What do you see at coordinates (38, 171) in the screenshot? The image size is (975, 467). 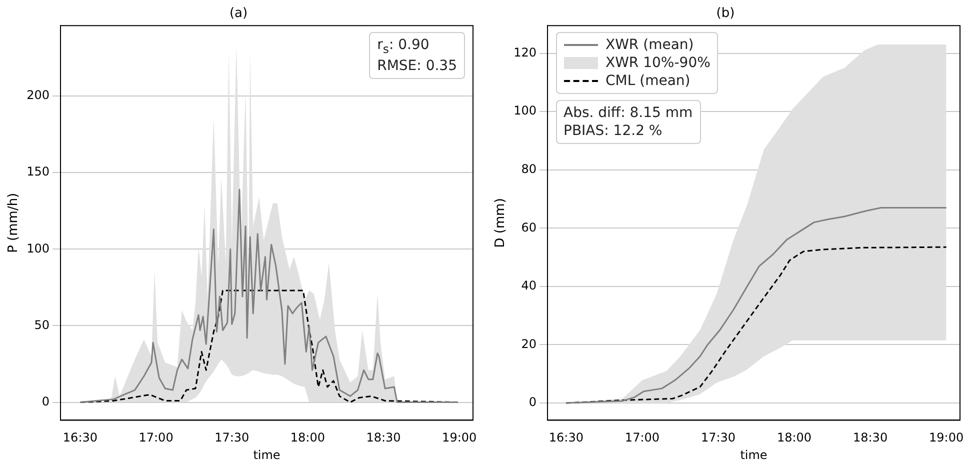 I see `y-tick-label: 150` at bounding box center [38, 171].